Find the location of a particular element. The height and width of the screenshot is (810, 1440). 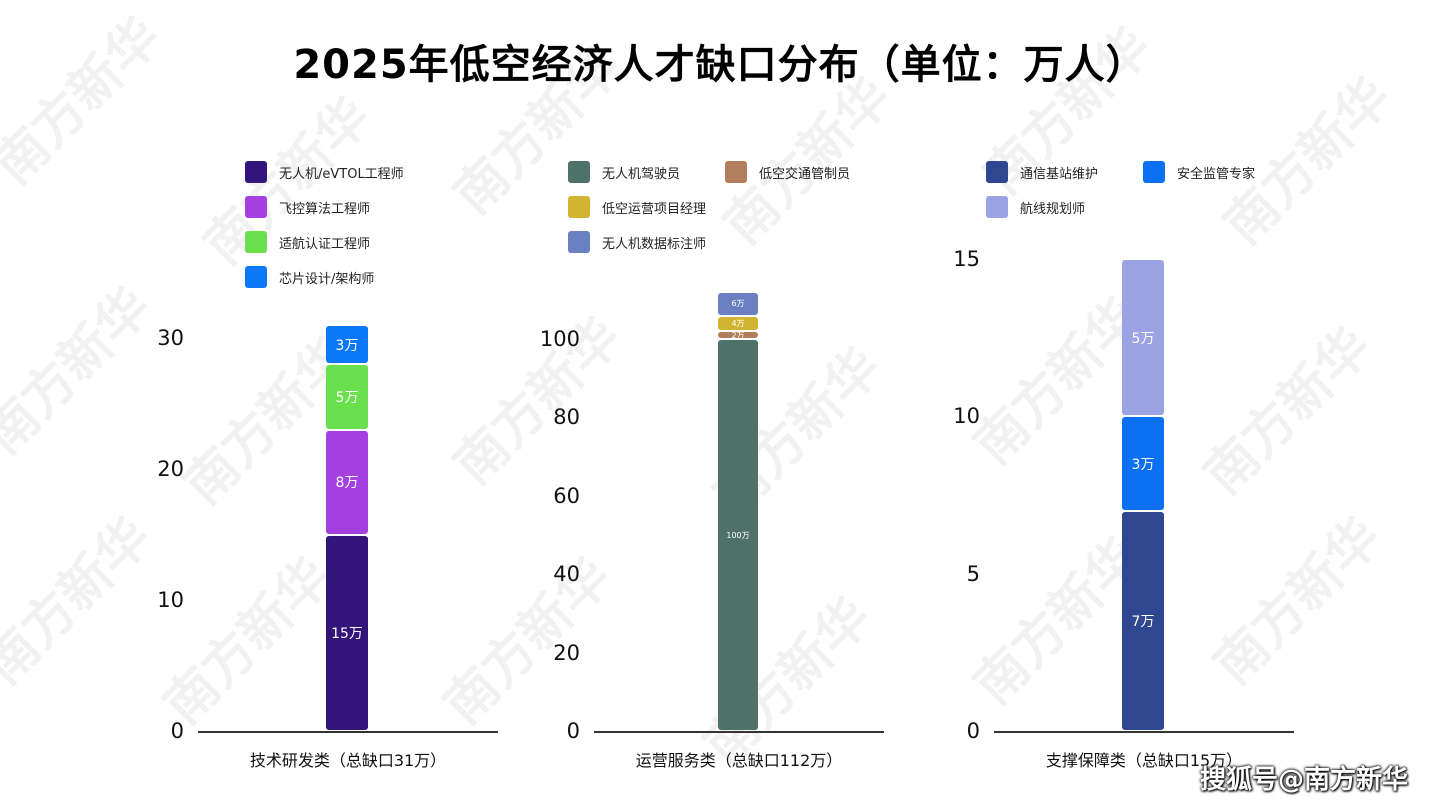

legend-label: 低空交通管制员 is located at coordinates (805, 174).